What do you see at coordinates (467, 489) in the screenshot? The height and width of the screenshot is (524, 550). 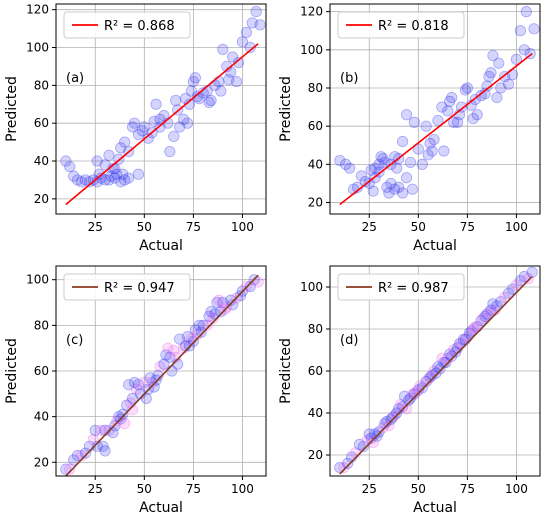 I see `x-tick-label: 75` at bounding box center [467, 489].